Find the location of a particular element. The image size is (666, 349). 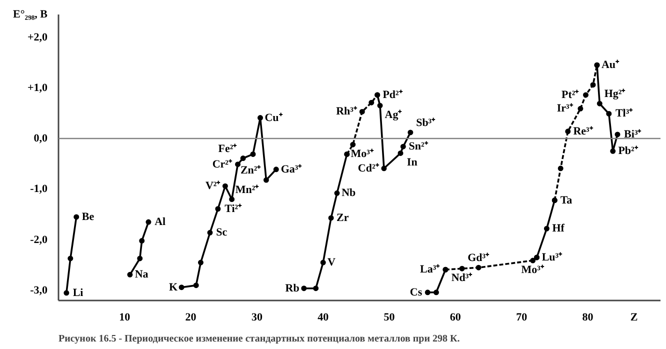

text: Рисунок 16.5 - Периодическое изменение стандартных потенциалов металлов при 298 К. is located at coordinates (259, 339).